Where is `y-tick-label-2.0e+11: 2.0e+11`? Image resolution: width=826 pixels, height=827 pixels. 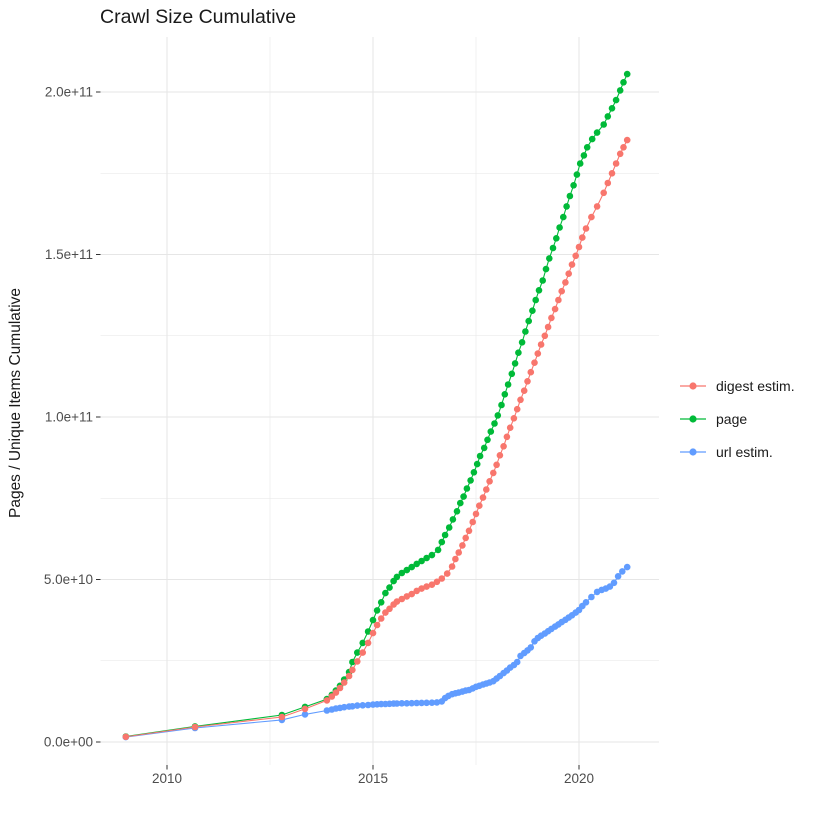 y-tick-label-2.0e+11: 2.0e+11 is located at coordinates (69, 92).